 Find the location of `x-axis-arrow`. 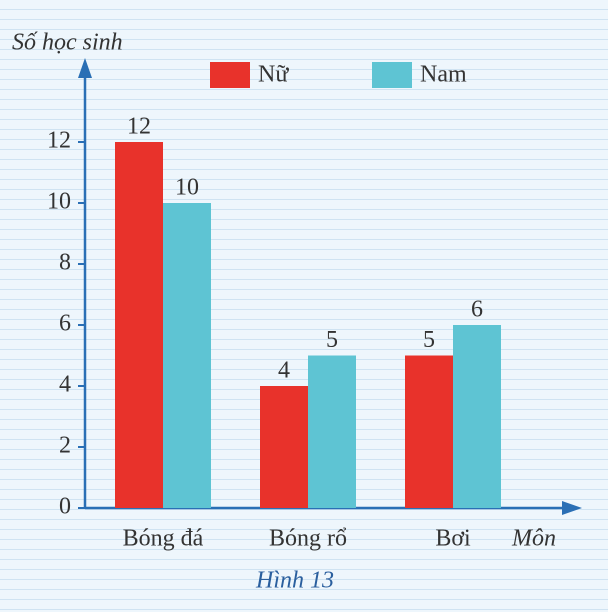

x-axis-arrow is located at coordinates (572, 508).